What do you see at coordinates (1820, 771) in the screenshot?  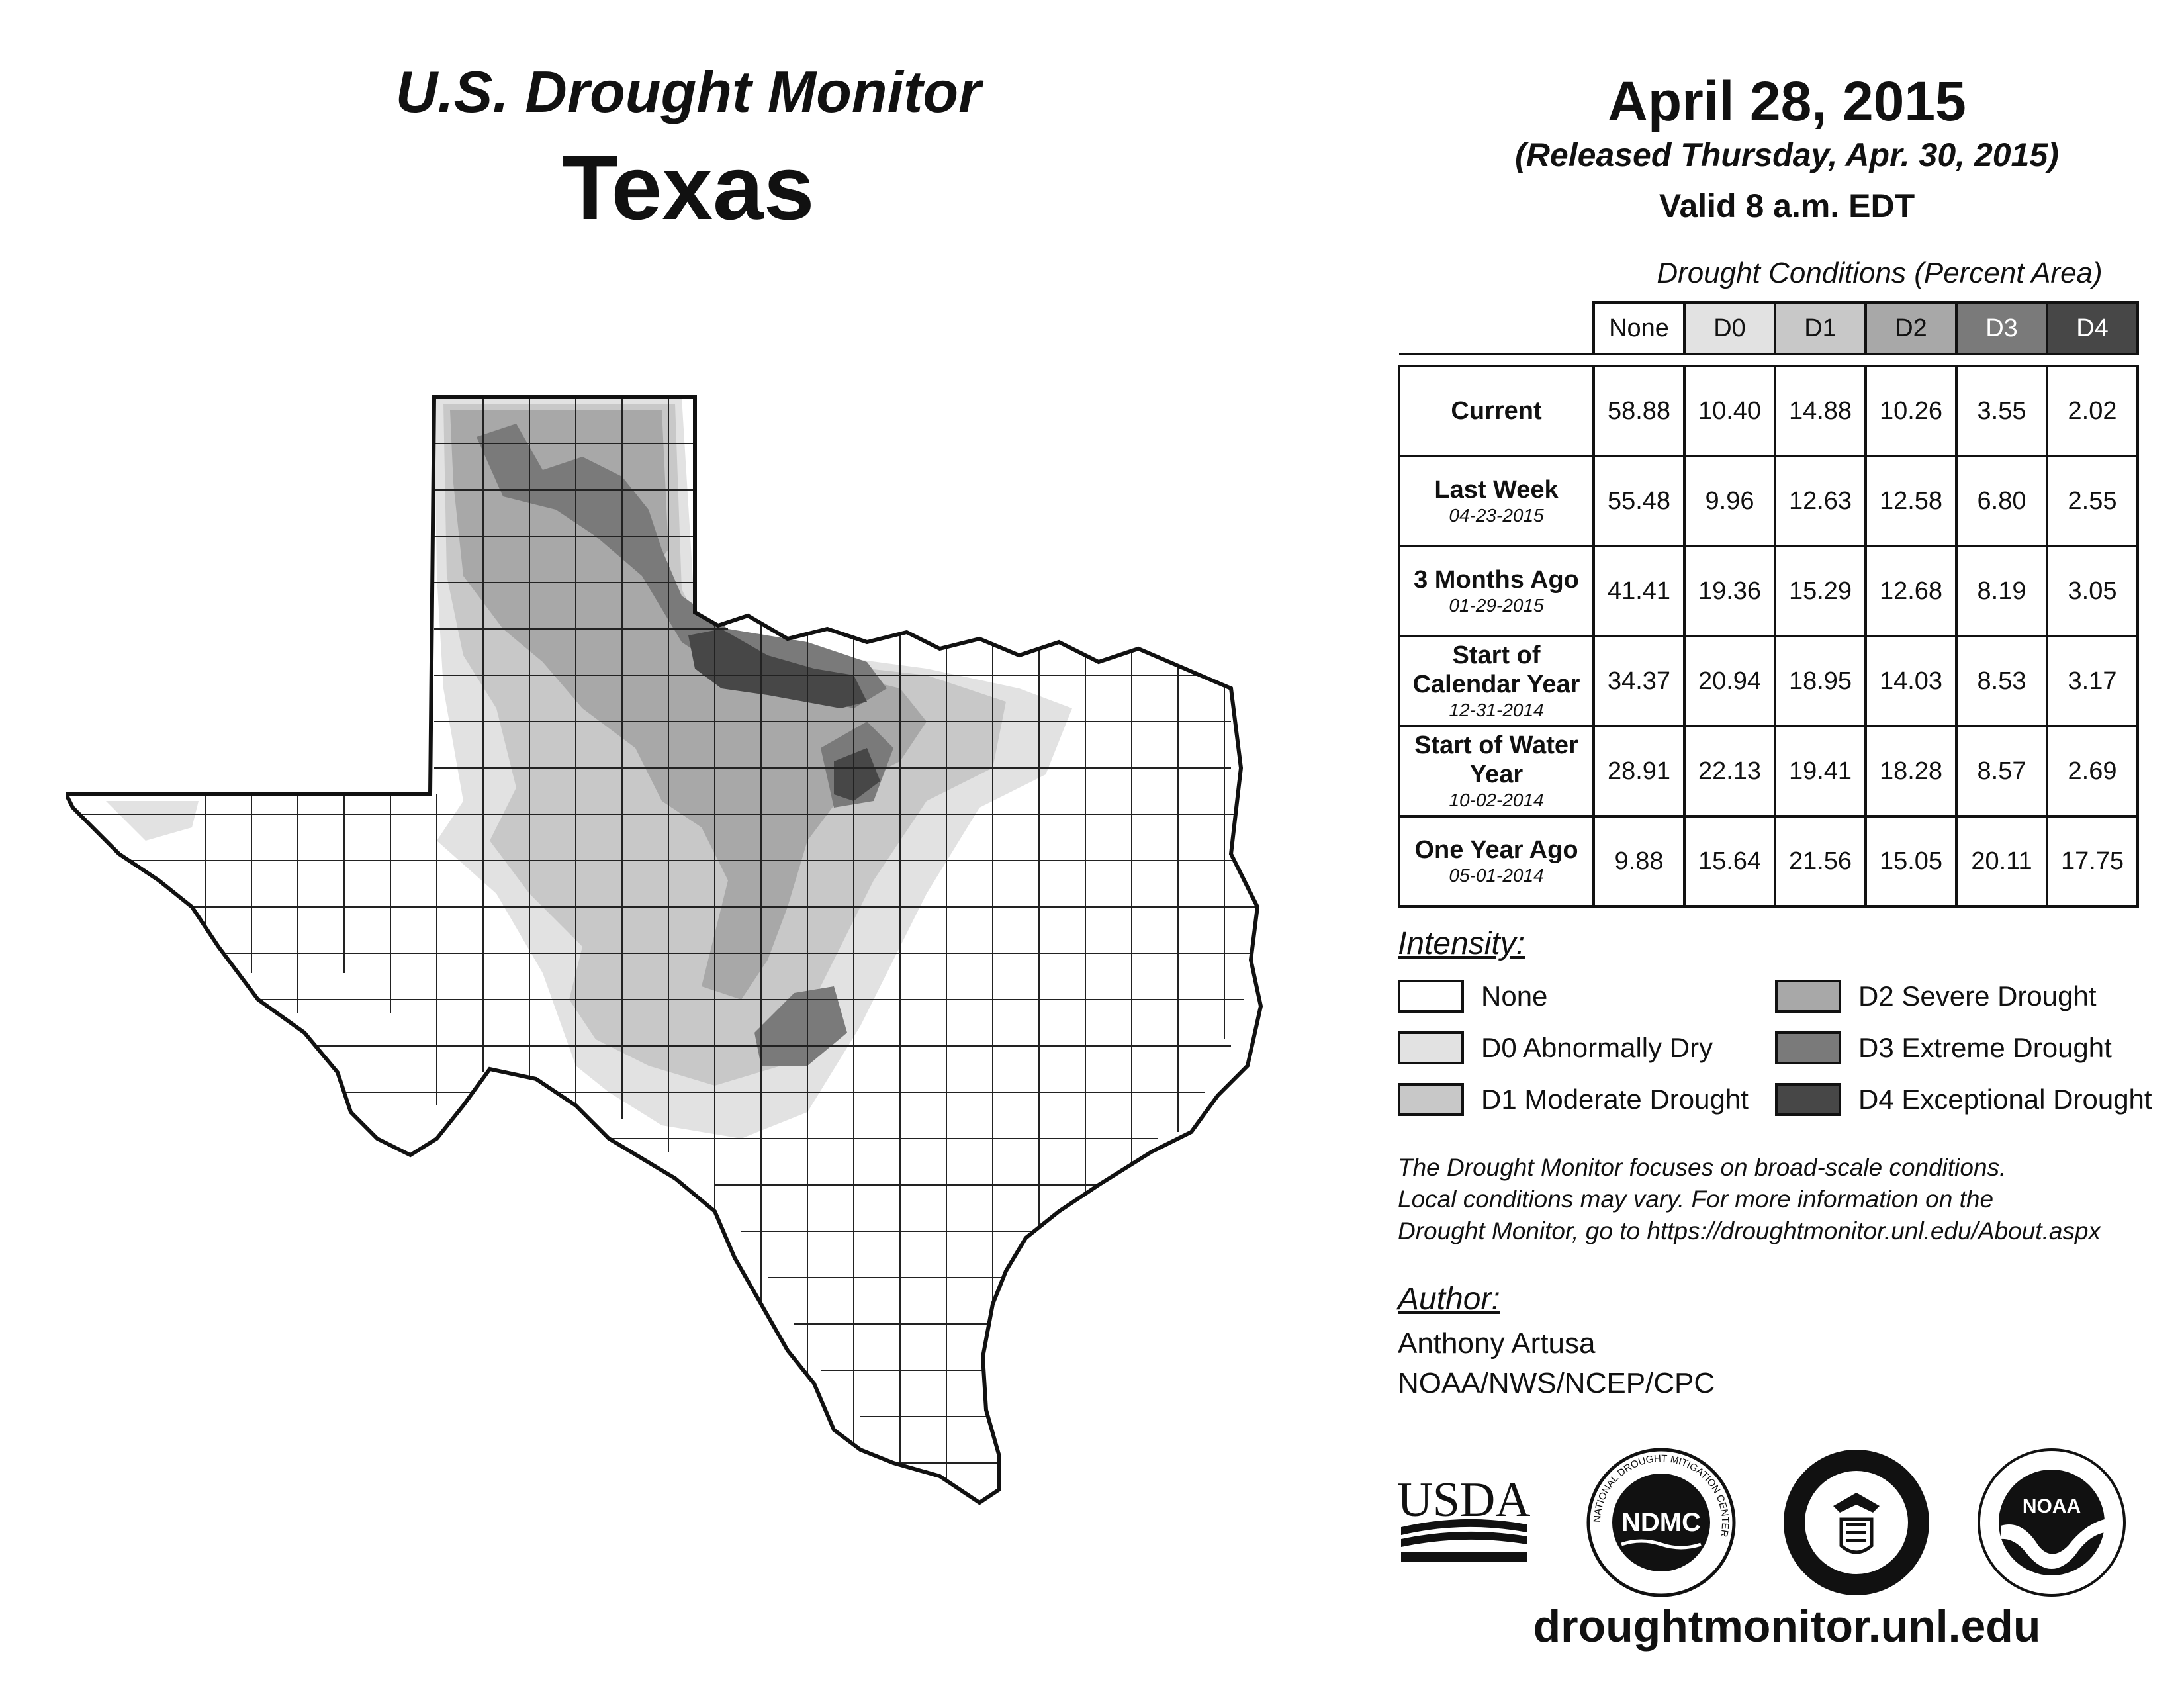 I see `cell-d1: 19.41` at bounding box center [1820, 771].